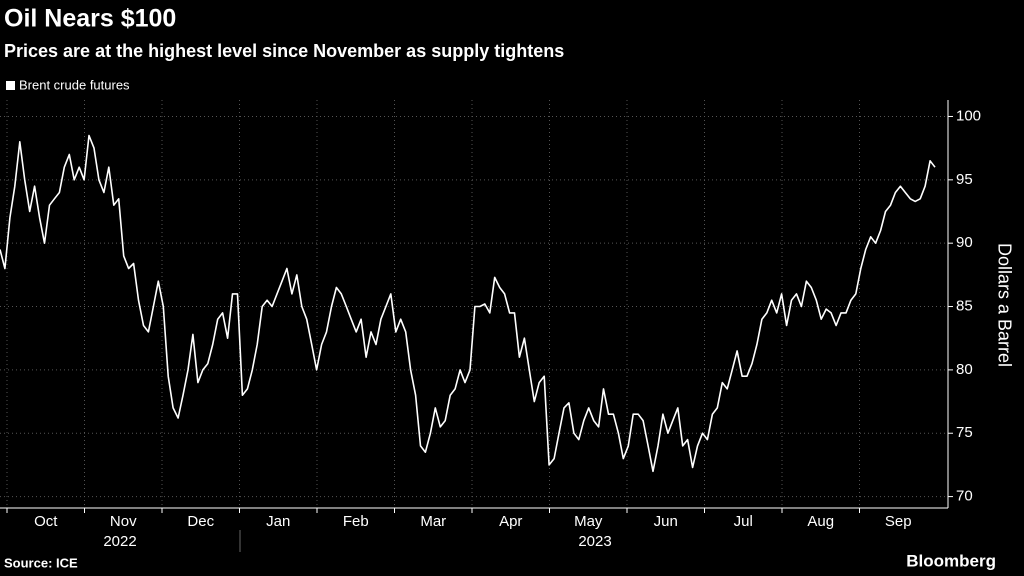  I want to click on x-tick-label: Jan, so click(278, 521).